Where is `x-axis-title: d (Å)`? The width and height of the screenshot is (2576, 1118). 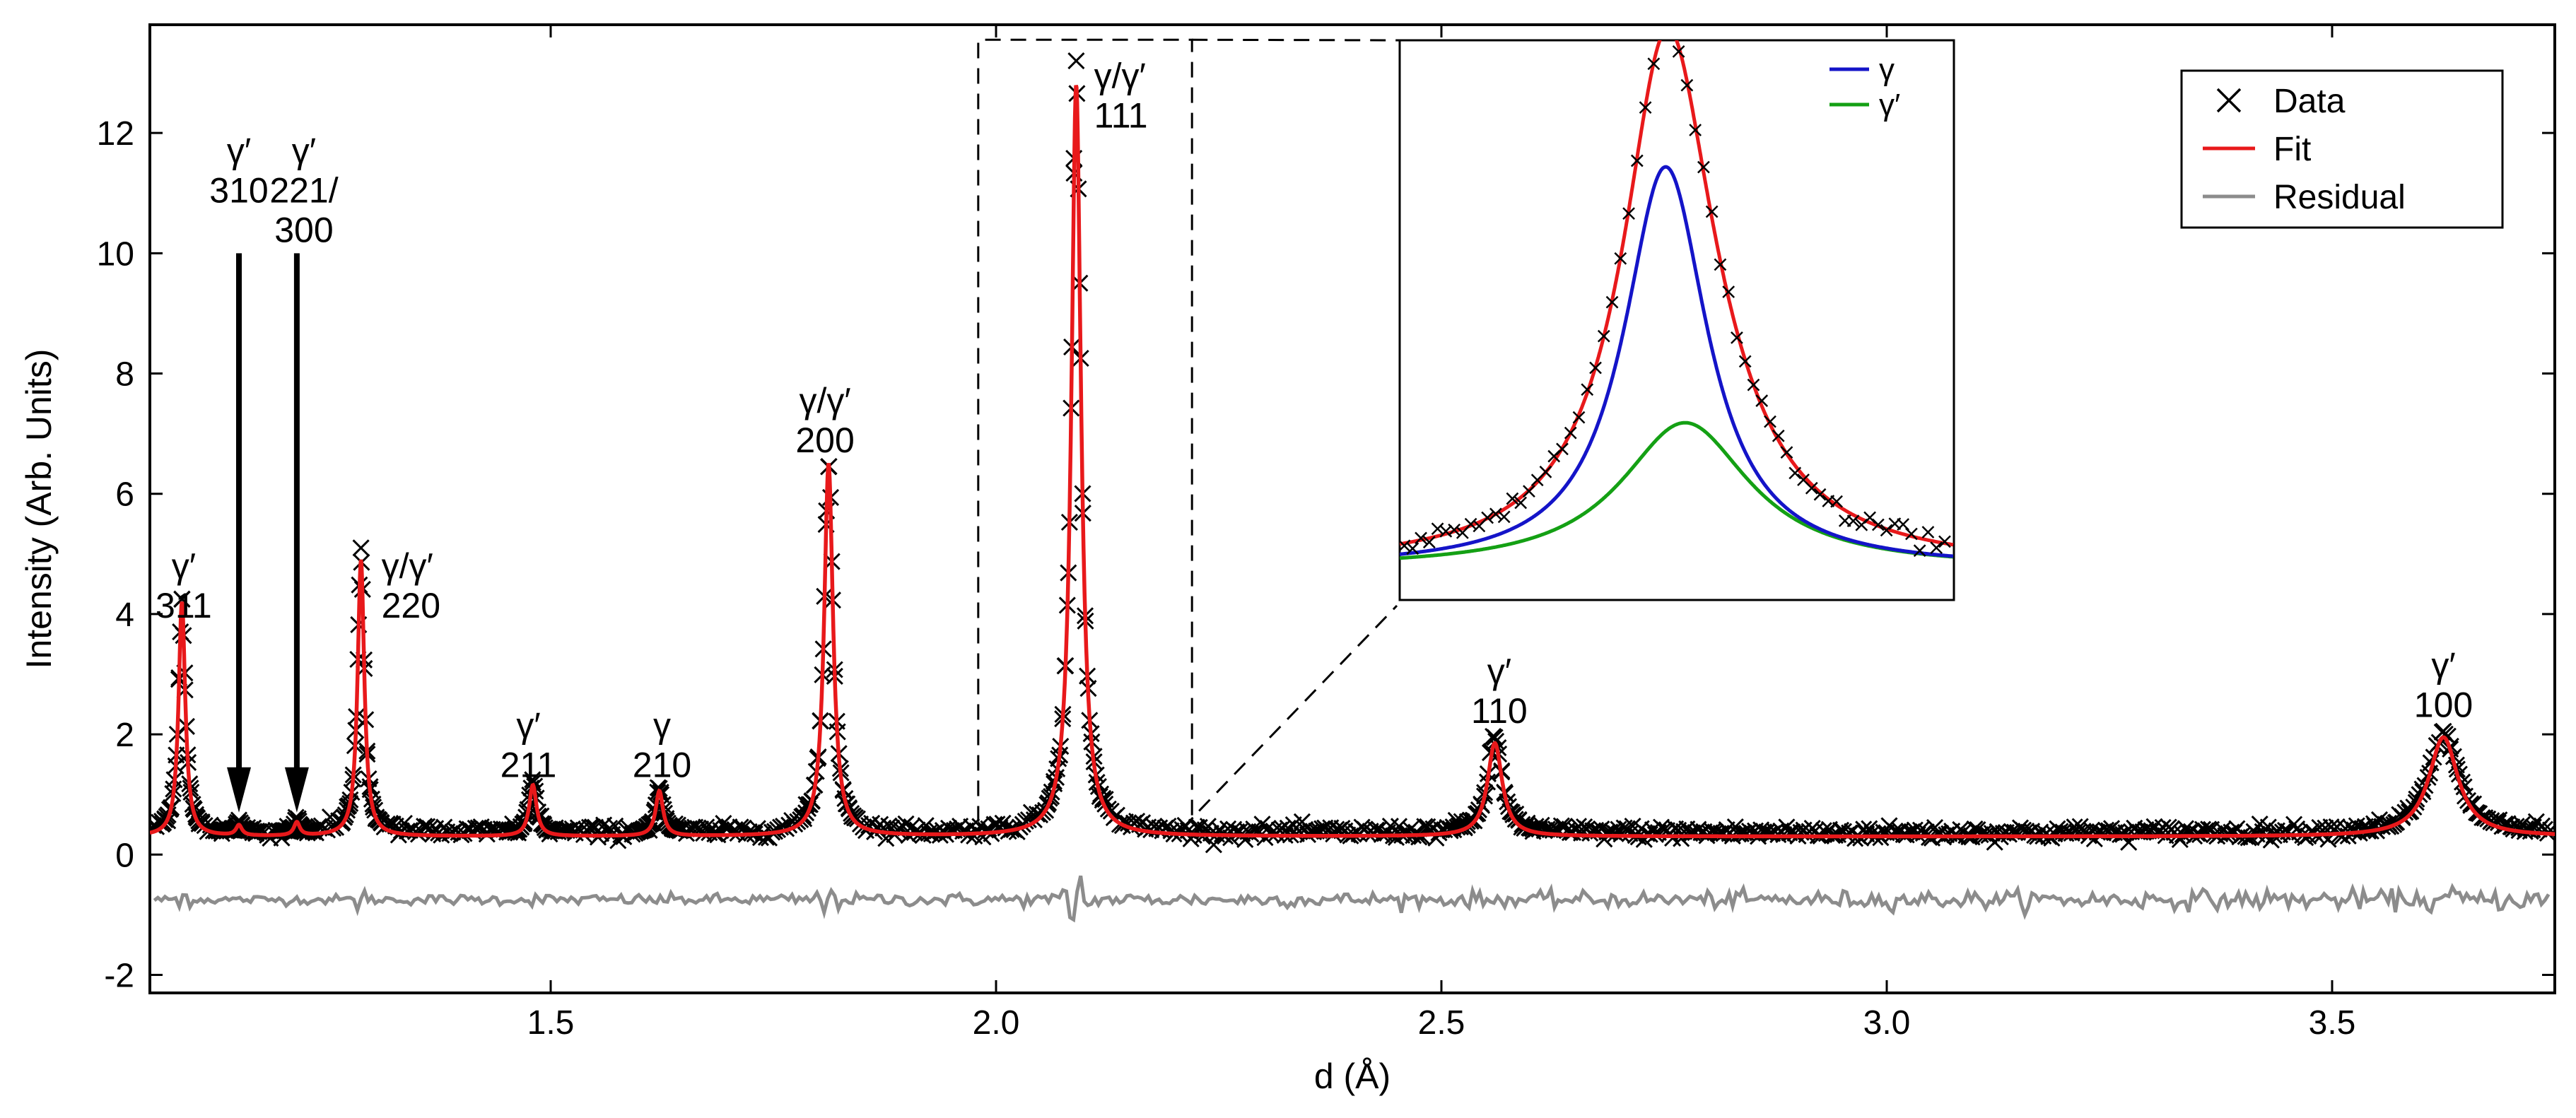 x-axis-title: d (Å) is located at coordinates (1353, 1076).